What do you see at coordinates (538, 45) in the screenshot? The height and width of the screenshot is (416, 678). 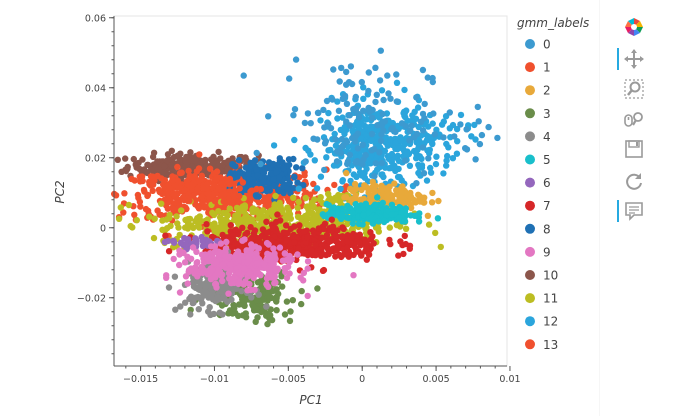 I see `legend-item-0: 0` at bounding box center [538, 45].